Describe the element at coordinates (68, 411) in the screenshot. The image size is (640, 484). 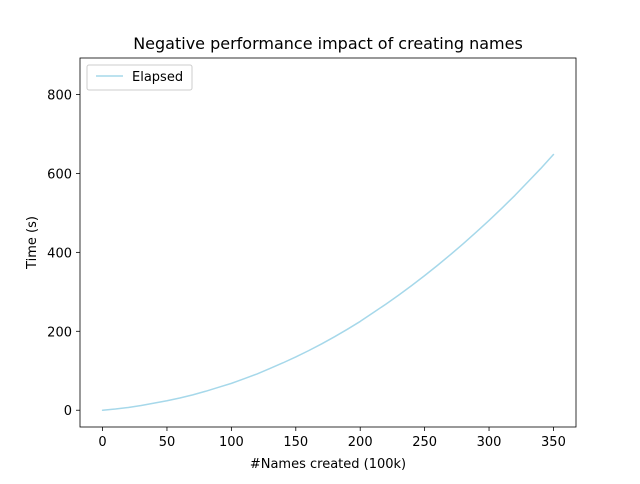
I see `y-tick-label: 0` at that location.